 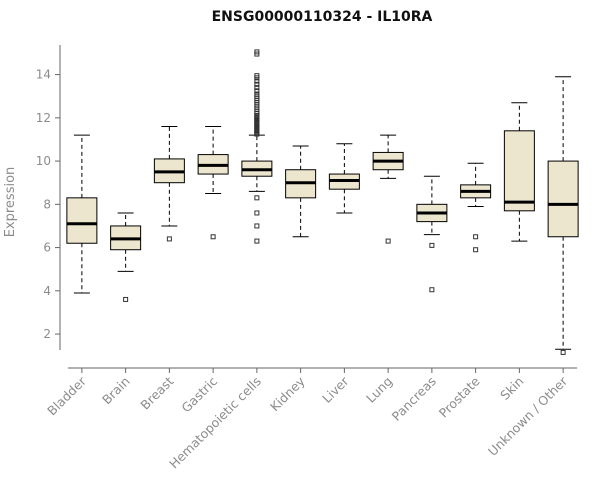 I want to click on x-category-label: Prostate, so click(x=459, y=396).